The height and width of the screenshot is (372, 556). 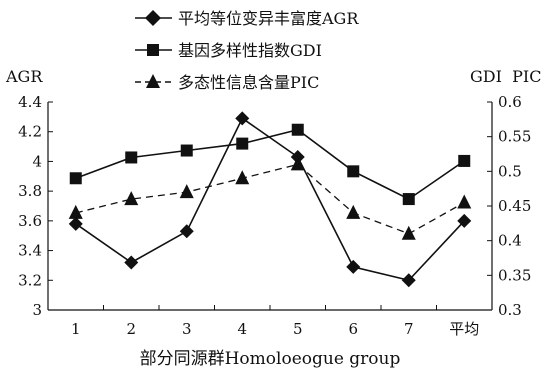 I want to click on legend-entry-pic: 多态性信息含量PIC, so click(x=227, y=82).